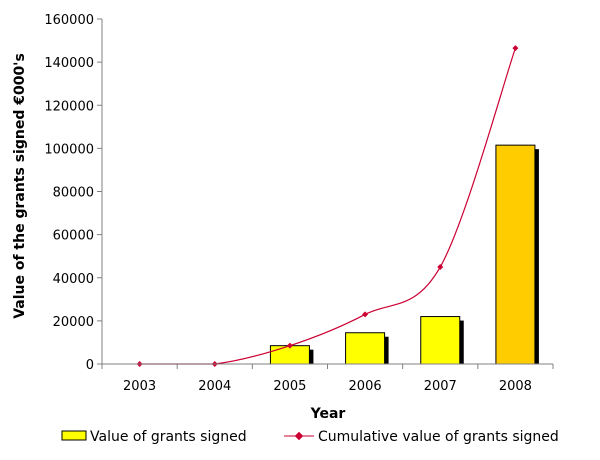  Describe the element at coordinates (69, 149) in the screenshot. I see `y-tick-label: 100000` at that location.